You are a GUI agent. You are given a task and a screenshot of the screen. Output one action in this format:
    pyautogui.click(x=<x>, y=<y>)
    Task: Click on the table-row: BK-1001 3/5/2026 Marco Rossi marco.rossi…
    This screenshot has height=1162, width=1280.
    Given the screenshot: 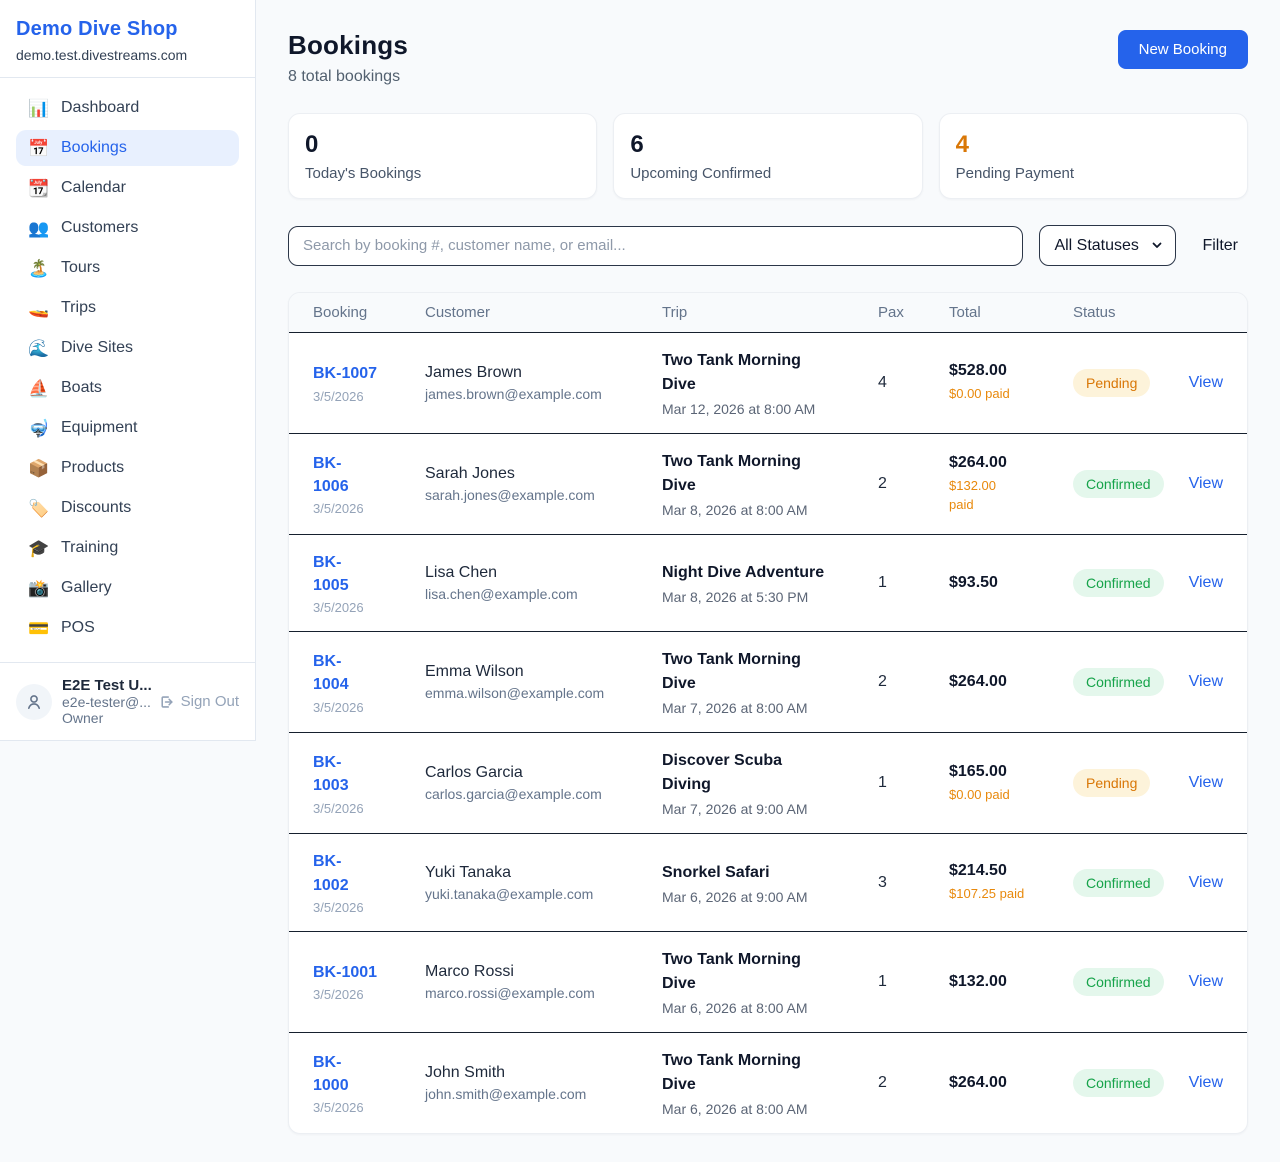 What is the action you would take?
    pyautogui.click(x=768, y=982)
    